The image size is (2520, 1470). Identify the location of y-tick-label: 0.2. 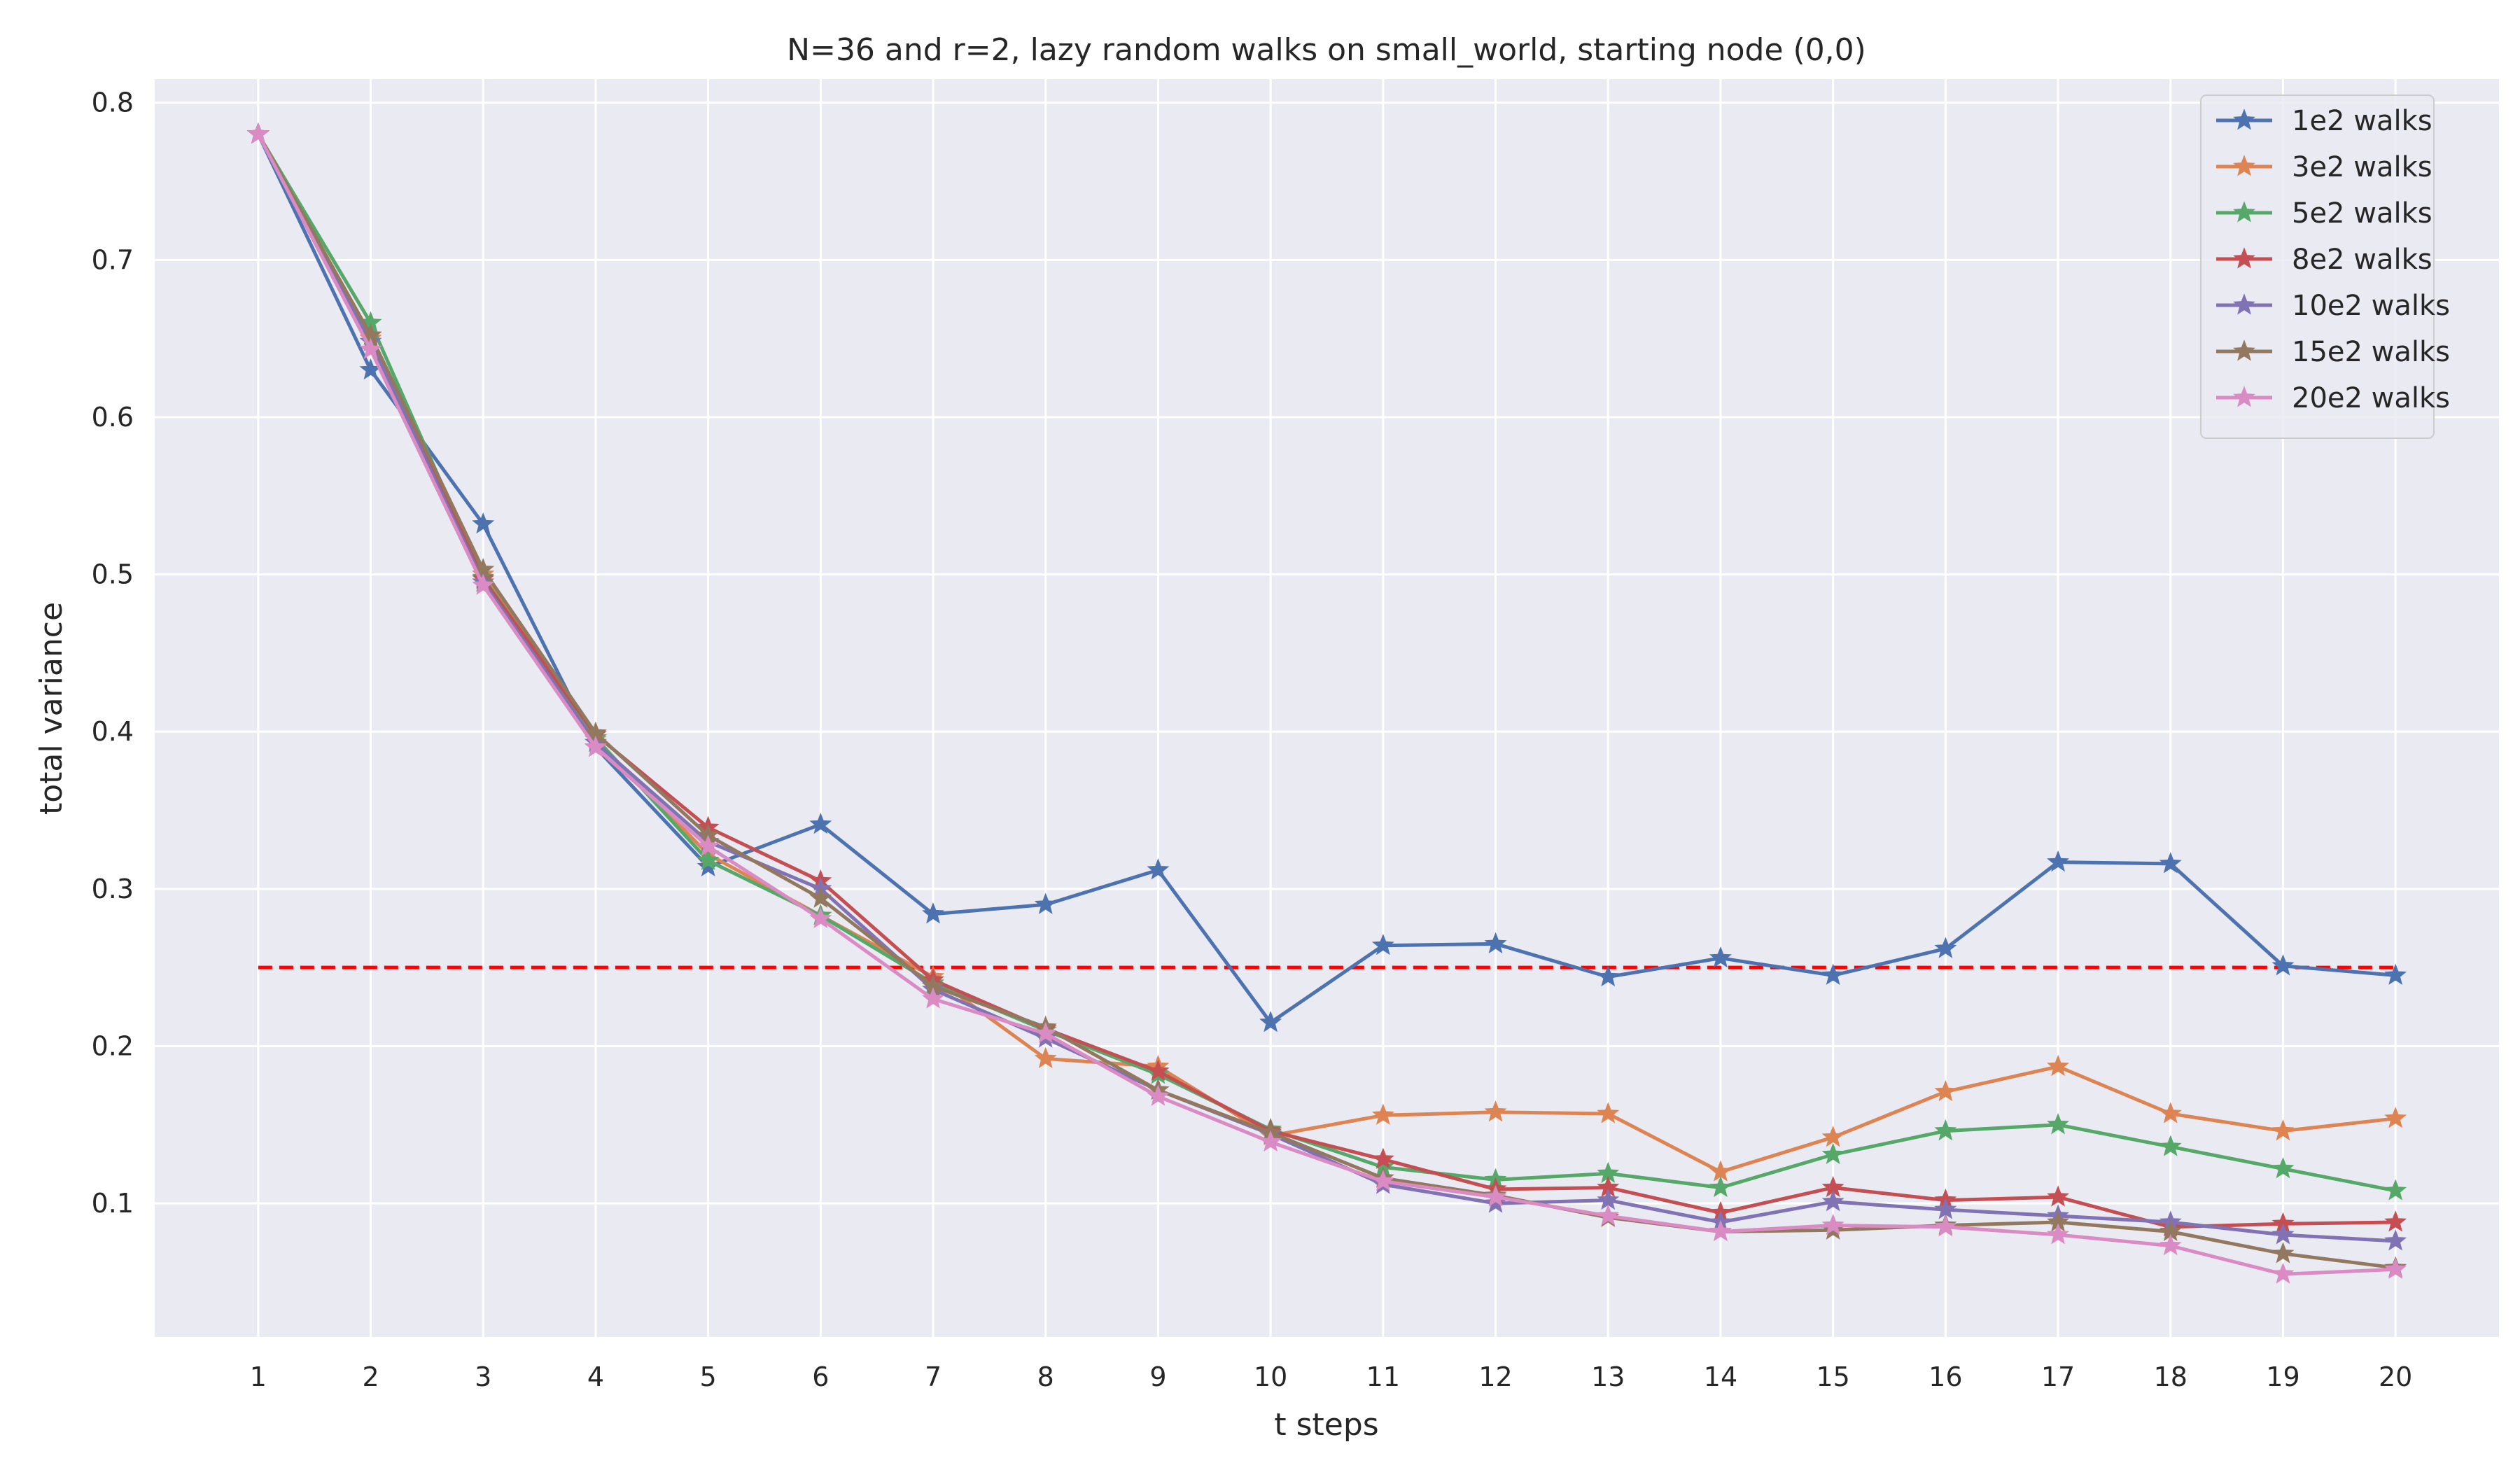
(113, 1045).